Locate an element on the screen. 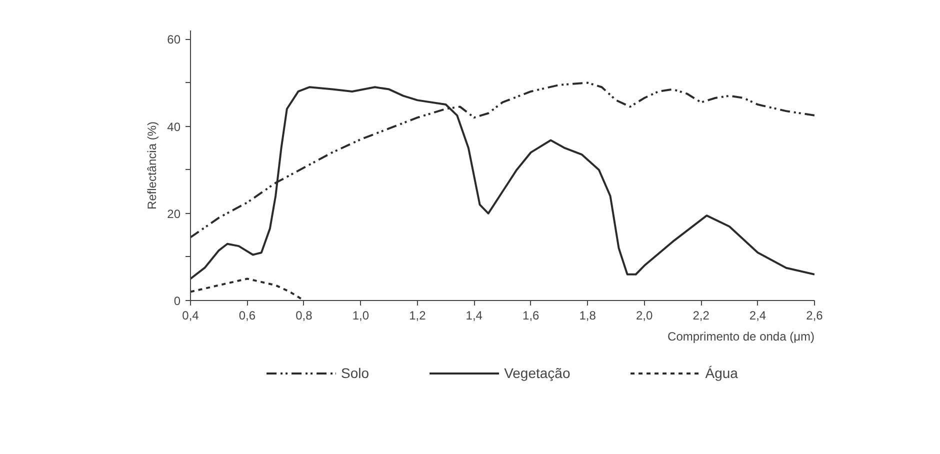 This screenshot has height=454, width=940. x-tick-label: 2,6 is located at coordinates (815, 315).